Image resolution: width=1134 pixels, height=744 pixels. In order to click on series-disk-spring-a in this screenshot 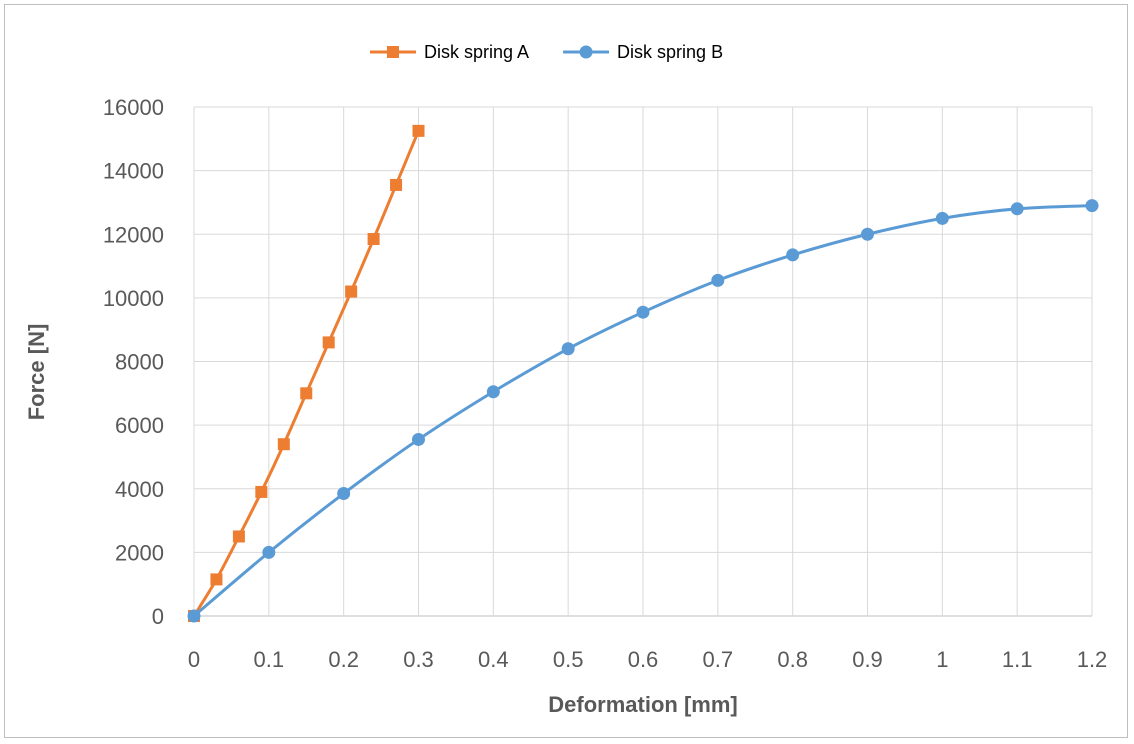, I will do `click(306, 373)`.